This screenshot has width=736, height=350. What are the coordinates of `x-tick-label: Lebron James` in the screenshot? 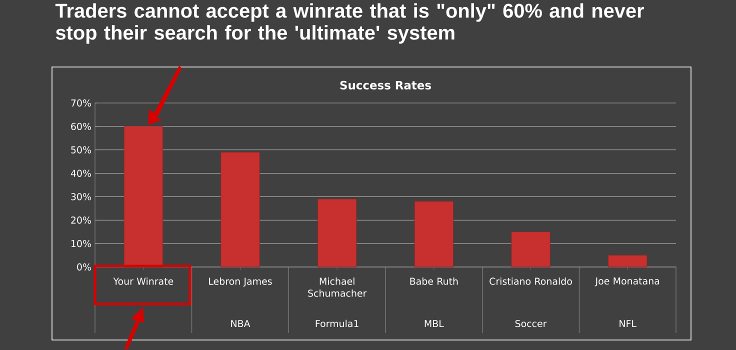 It's located at (240, 282).